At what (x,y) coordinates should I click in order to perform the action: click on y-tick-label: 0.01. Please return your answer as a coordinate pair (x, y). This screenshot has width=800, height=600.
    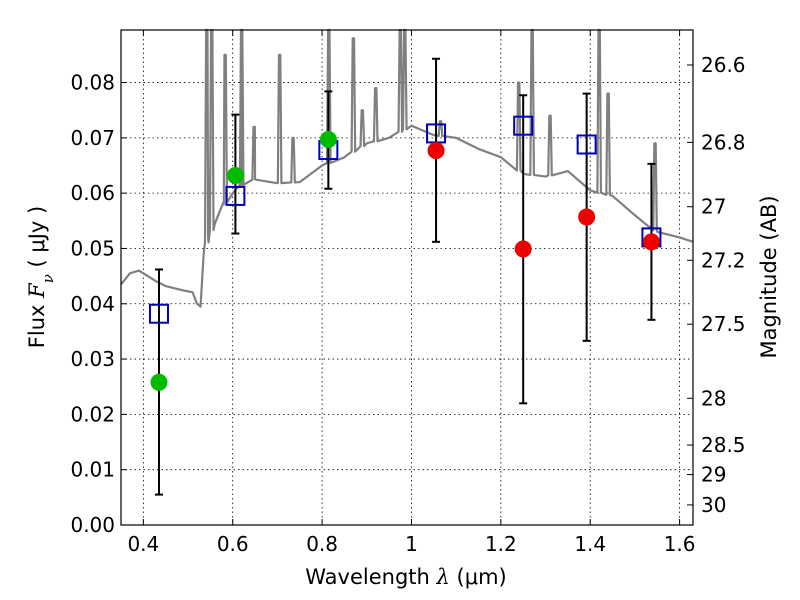
    Looking at the image, I should click on (92, 470).